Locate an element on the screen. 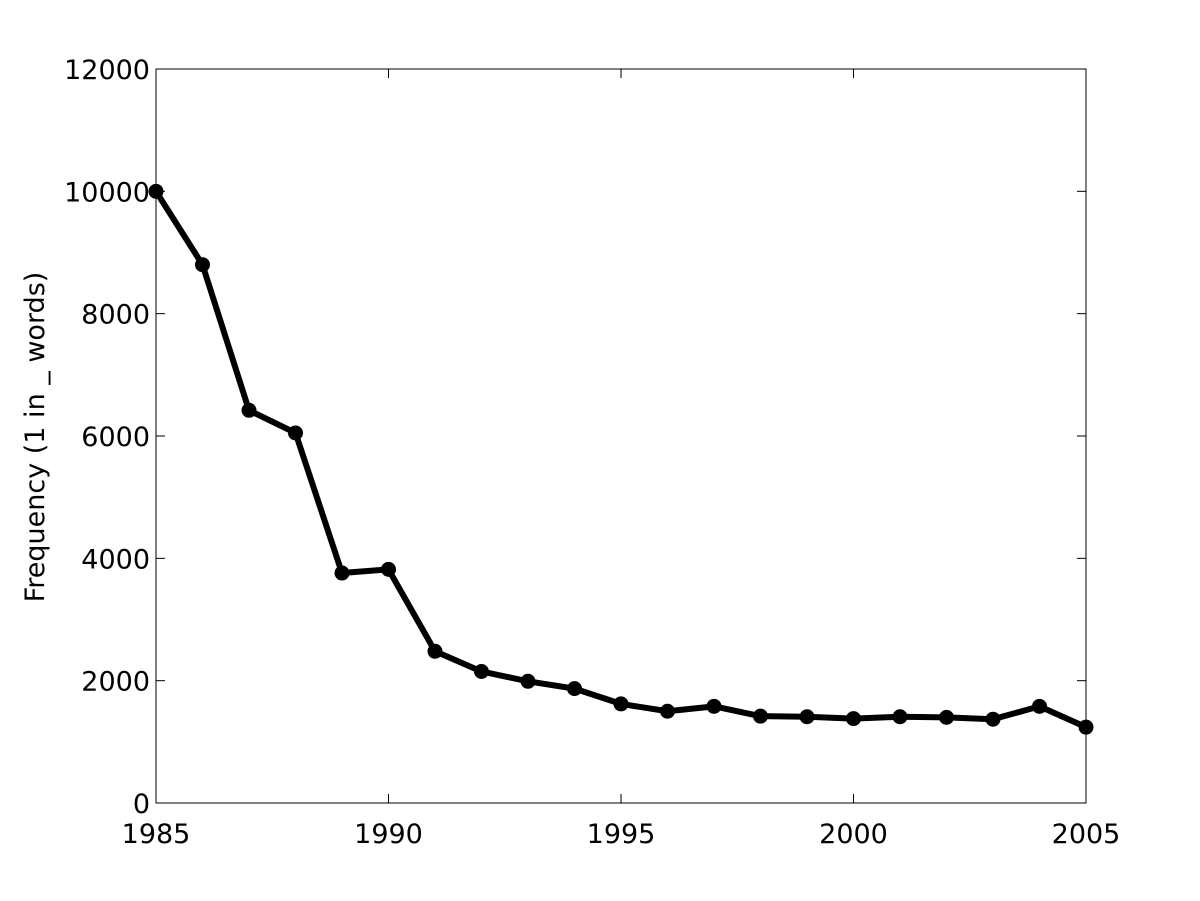 The height and width of the screenshot is (901, 1200). y-axis-label: Frequency (1 in _ words) is located at coordinates (35, 437).